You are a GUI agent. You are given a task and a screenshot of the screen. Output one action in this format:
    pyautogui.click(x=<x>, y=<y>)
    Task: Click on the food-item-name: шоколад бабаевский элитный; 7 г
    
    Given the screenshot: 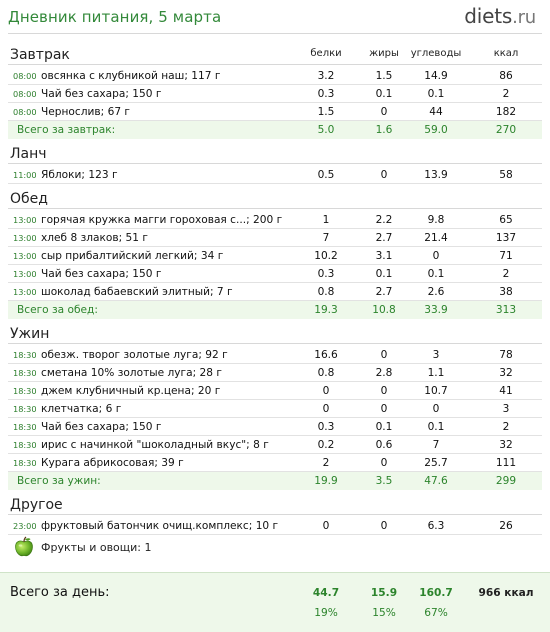 What is the action you would take?
    pyautogui.click(x=137, y=292)
    